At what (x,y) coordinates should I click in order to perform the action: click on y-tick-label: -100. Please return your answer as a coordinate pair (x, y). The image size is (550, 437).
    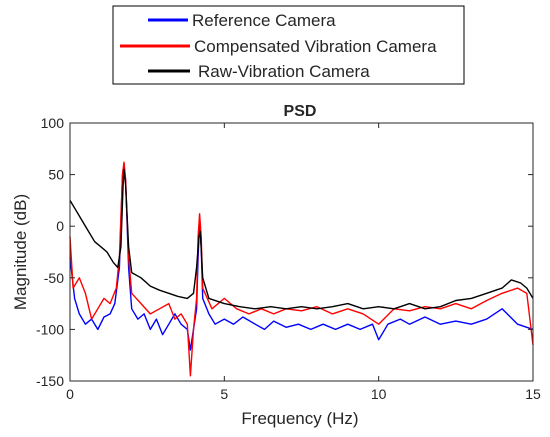
    Looking at the image, I should click on (50, 329).